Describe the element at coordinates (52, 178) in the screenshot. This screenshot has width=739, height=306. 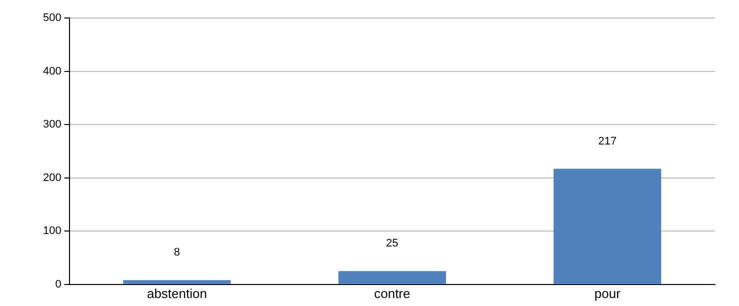
I see `y-tick-label: 200` at that location.